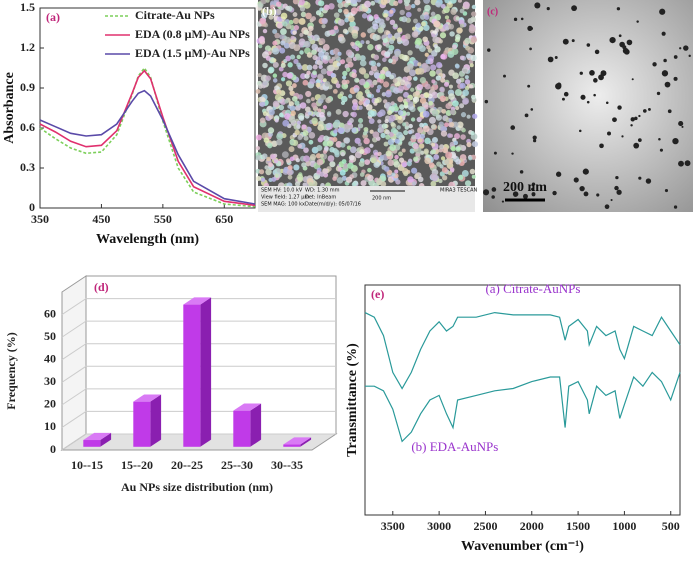 The width and height of the screenshot is (693, 574). I want to click on grid-line, so click(198, 352).